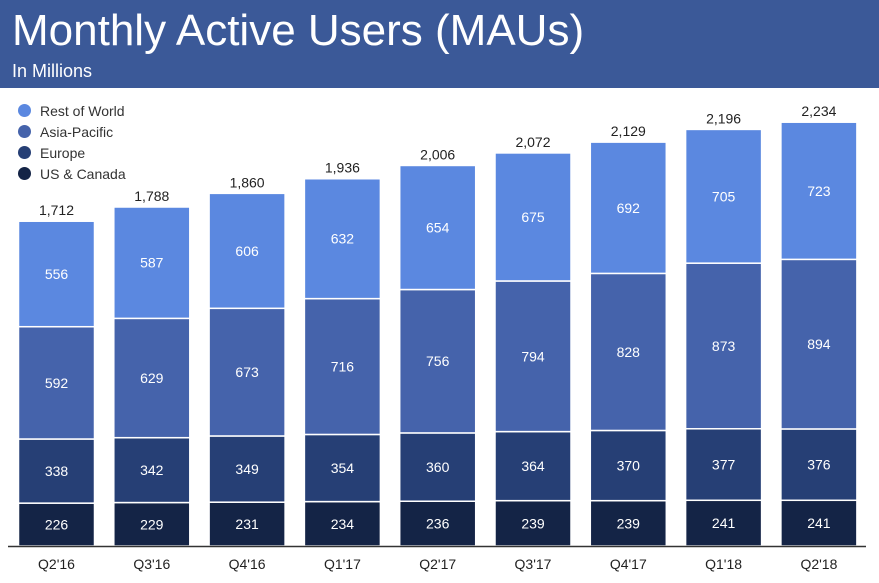 Image resolution: width=879 pixels, height=583 pixels. I want to click on data-label-europe: 360, so click(438, 467).